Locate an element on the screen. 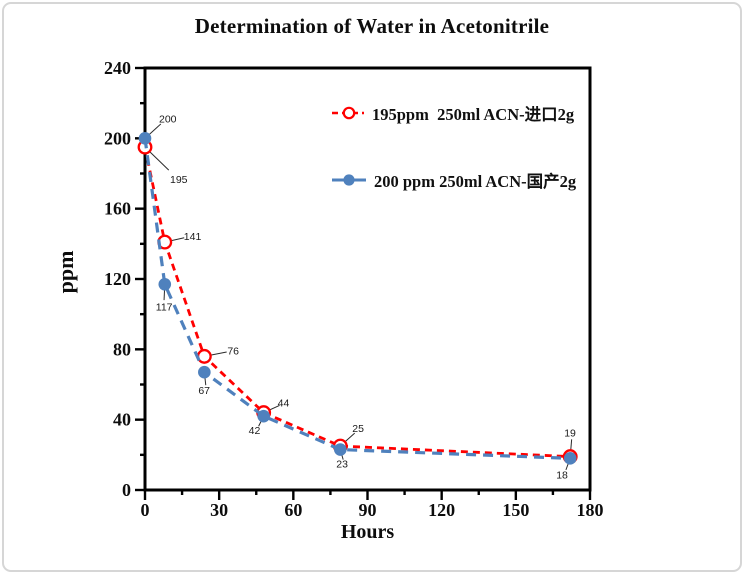 Image resolution: width=744 pixels, height=574 pixels. legend-label-imported: 195ppm 250ml ACN-进口2g is located at coordinates (473, 114).